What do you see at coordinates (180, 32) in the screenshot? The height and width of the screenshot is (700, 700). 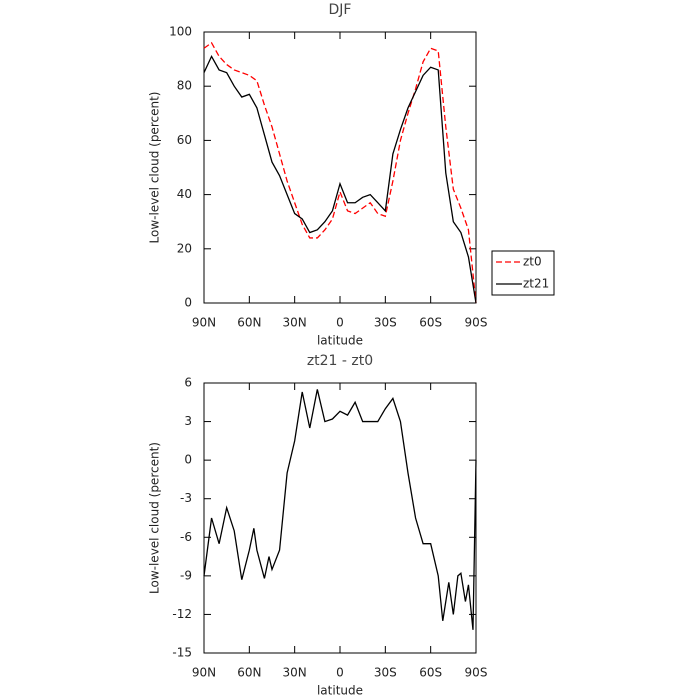 I see `y-tick-label: 100` at bounding box center [180, 32].